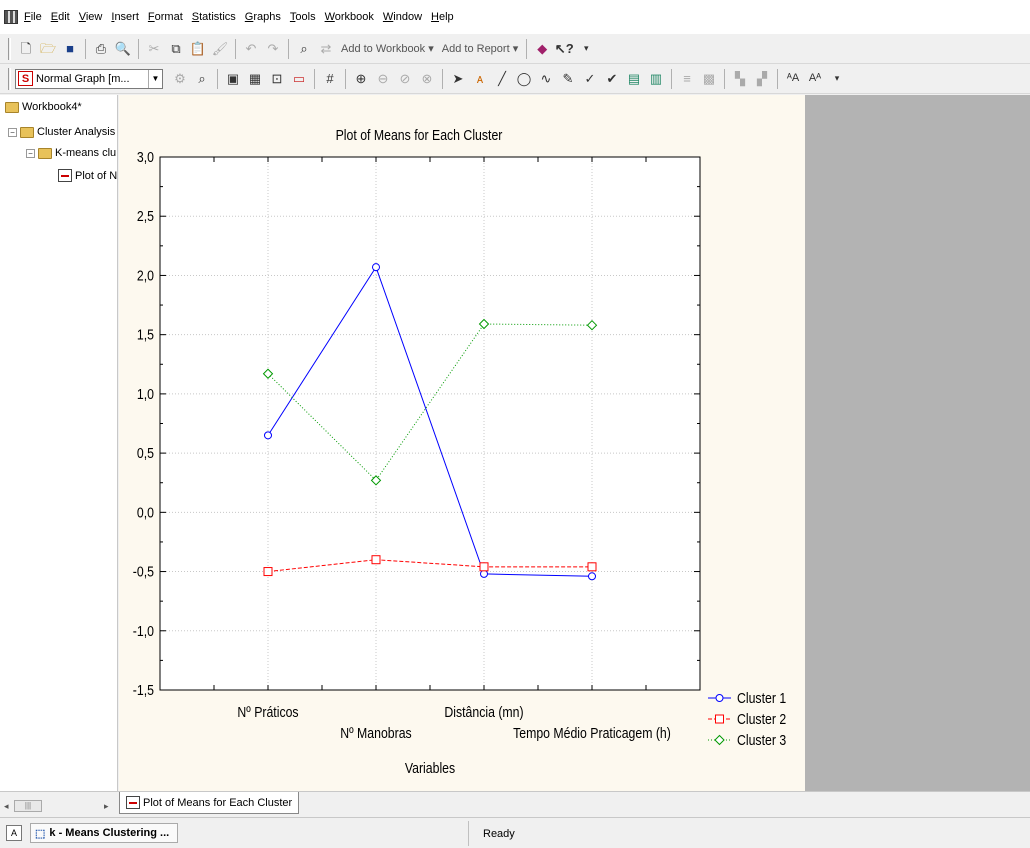 This screenshot has height=848, width=1030. What do you see at coordinates (542, 48) in the screenshot?
I see `statistica-book-icon: ◆` at bounding box center [542, 48].